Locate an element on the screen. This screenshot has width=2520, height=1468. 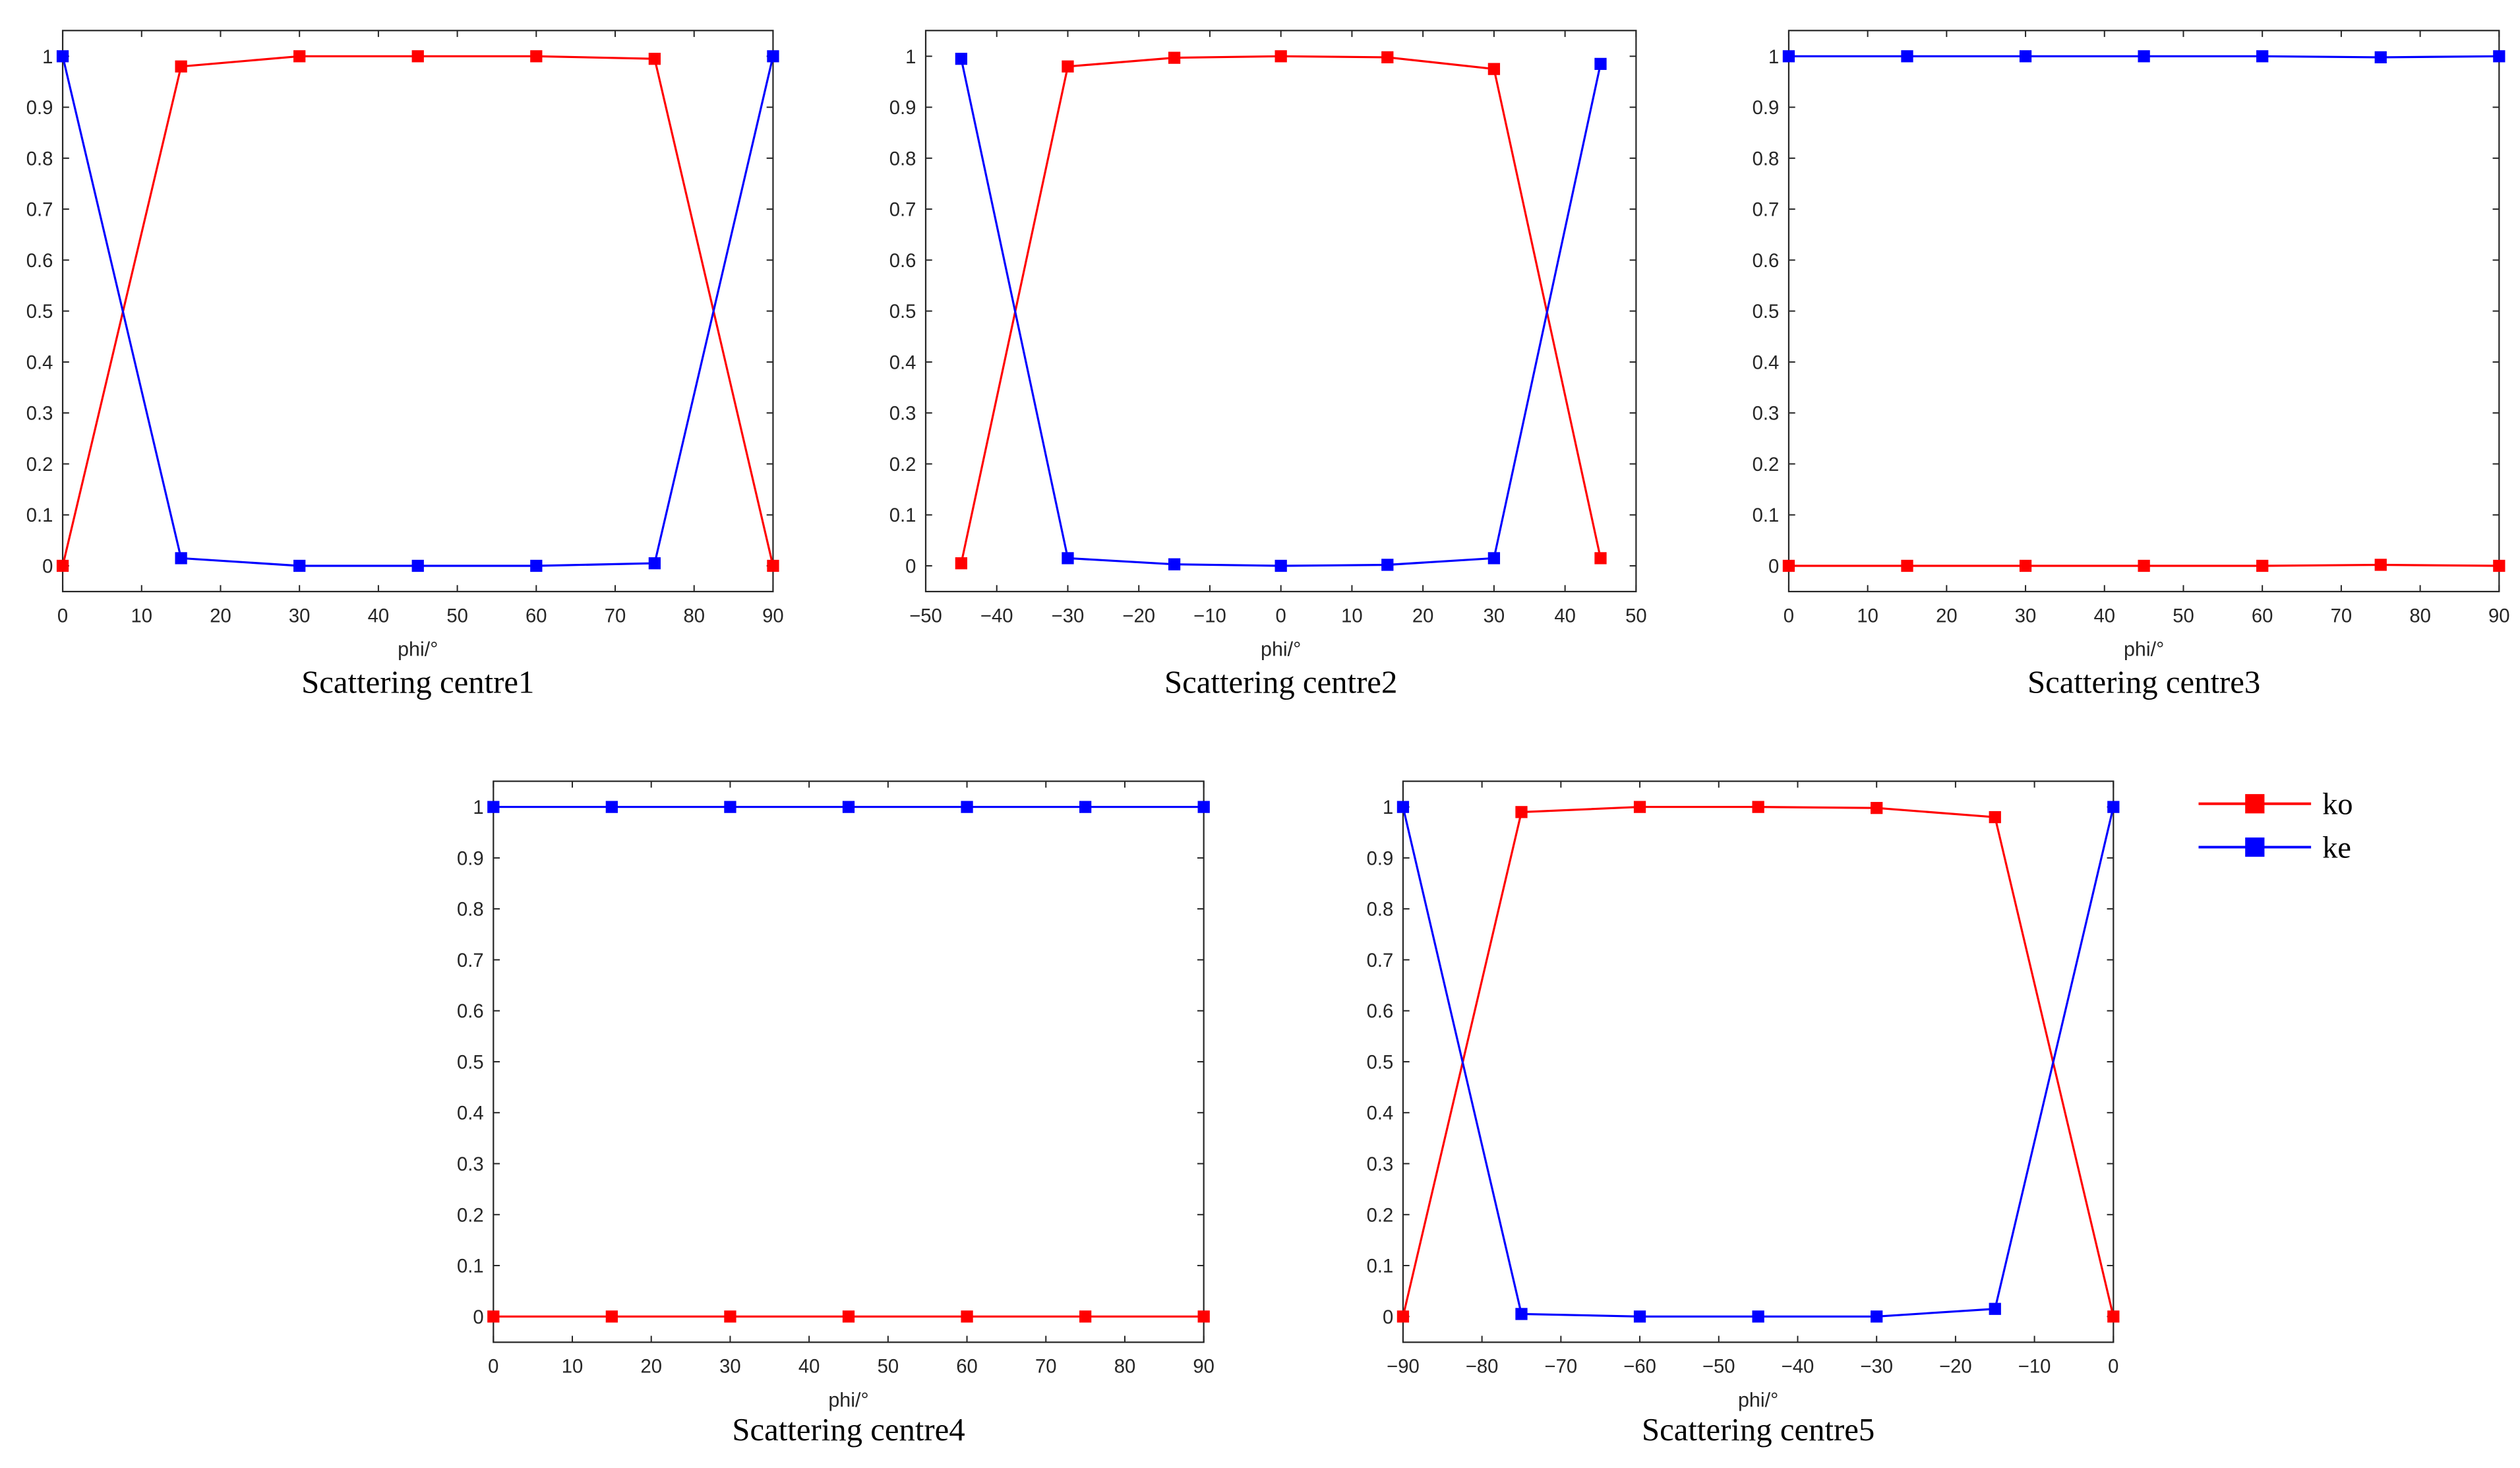
x-tick-label: −70 is located at coordinates (1561, 1367).